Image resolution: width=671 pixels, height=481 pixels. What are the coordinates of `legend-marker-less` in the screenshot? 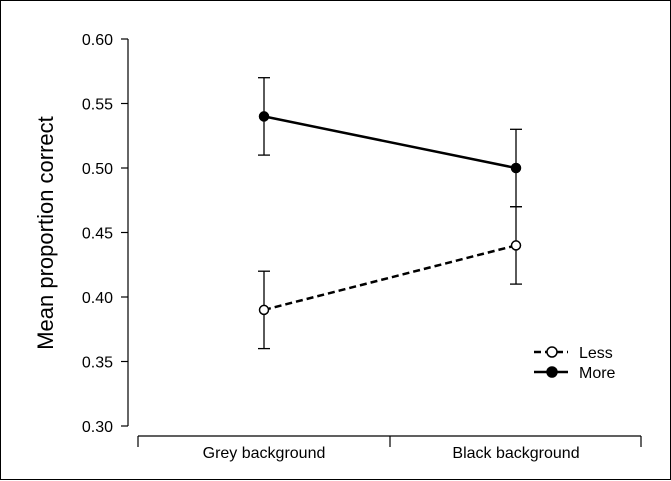 It's located at (552, 352).